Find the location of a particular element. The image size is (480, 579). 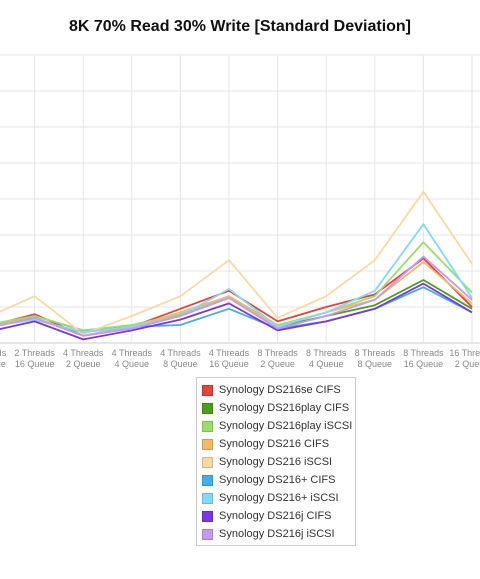

x-tick-label: 8 Threads 16 Queue is located at coordinates (423, 358).